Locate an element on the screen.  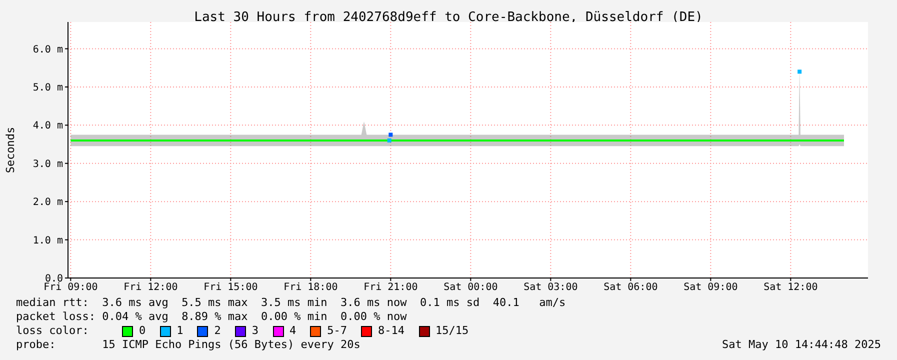
legend-label: 2 is located at coordinates (217, 331).